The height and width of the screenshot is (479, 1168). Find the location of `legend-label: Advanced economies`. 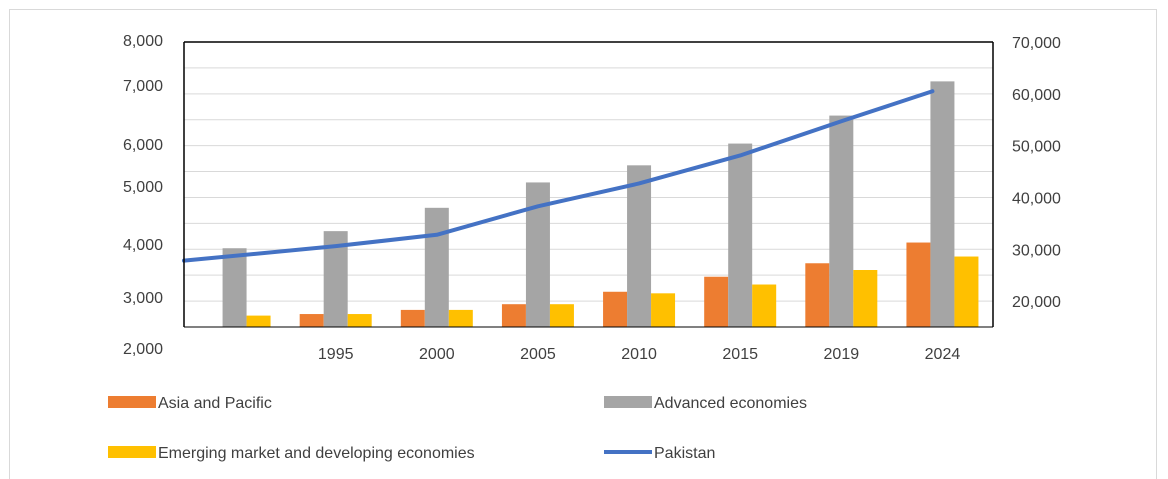

legend-label: Advanced economies is located at coordinates (730, 403).